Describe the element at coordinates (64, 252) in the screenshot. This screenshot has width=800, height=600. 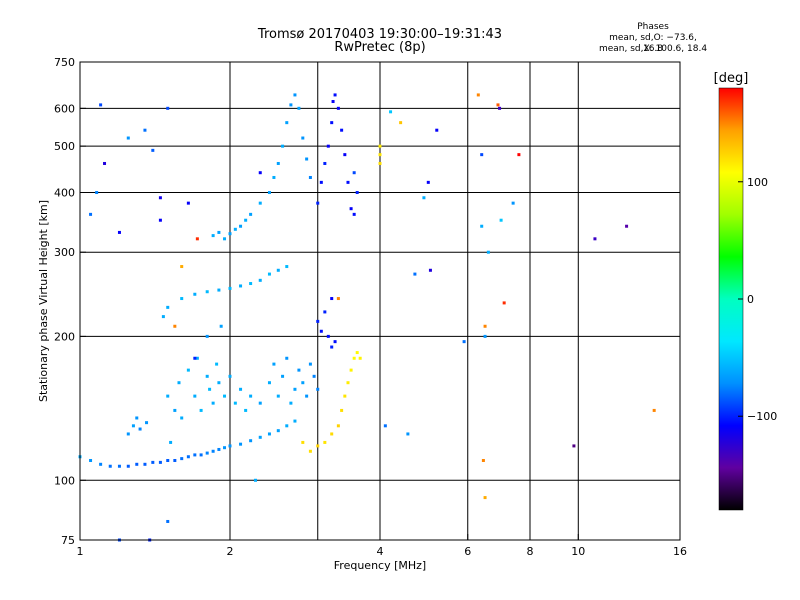
I see `y-tick-label: 300` at that location.